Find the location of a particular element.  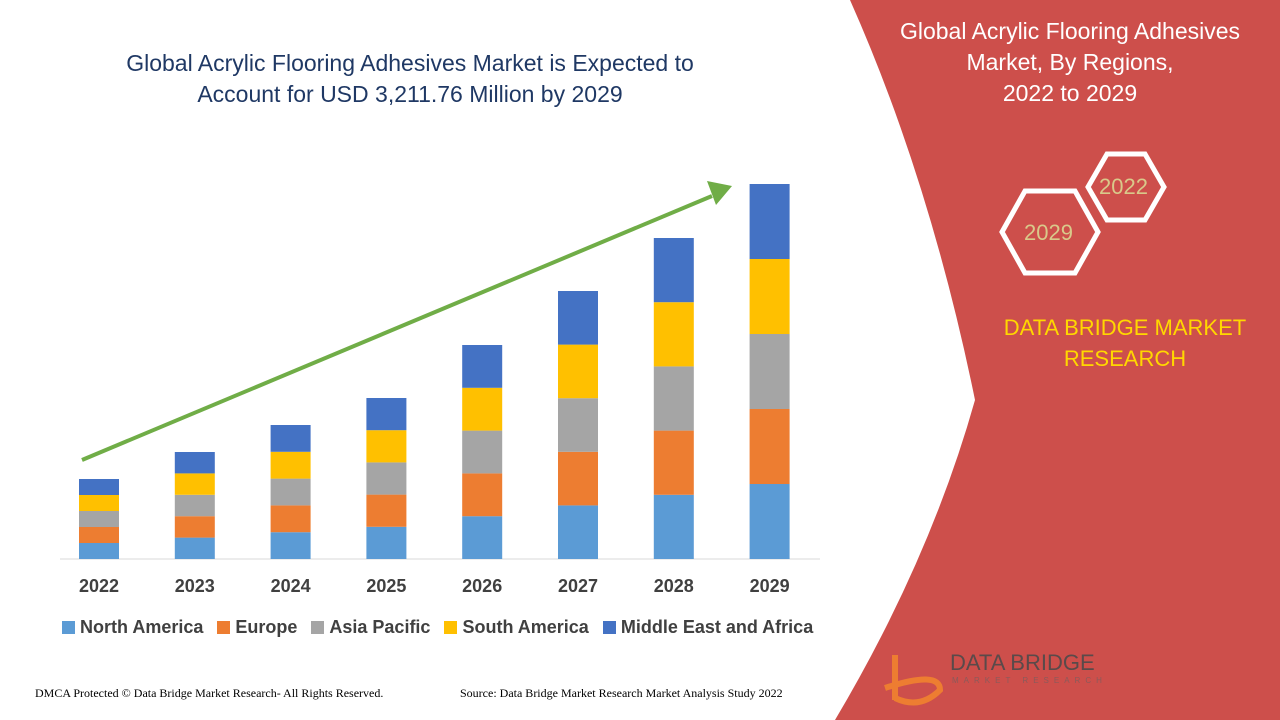

logo-mark is located at coordinates (914, 680).